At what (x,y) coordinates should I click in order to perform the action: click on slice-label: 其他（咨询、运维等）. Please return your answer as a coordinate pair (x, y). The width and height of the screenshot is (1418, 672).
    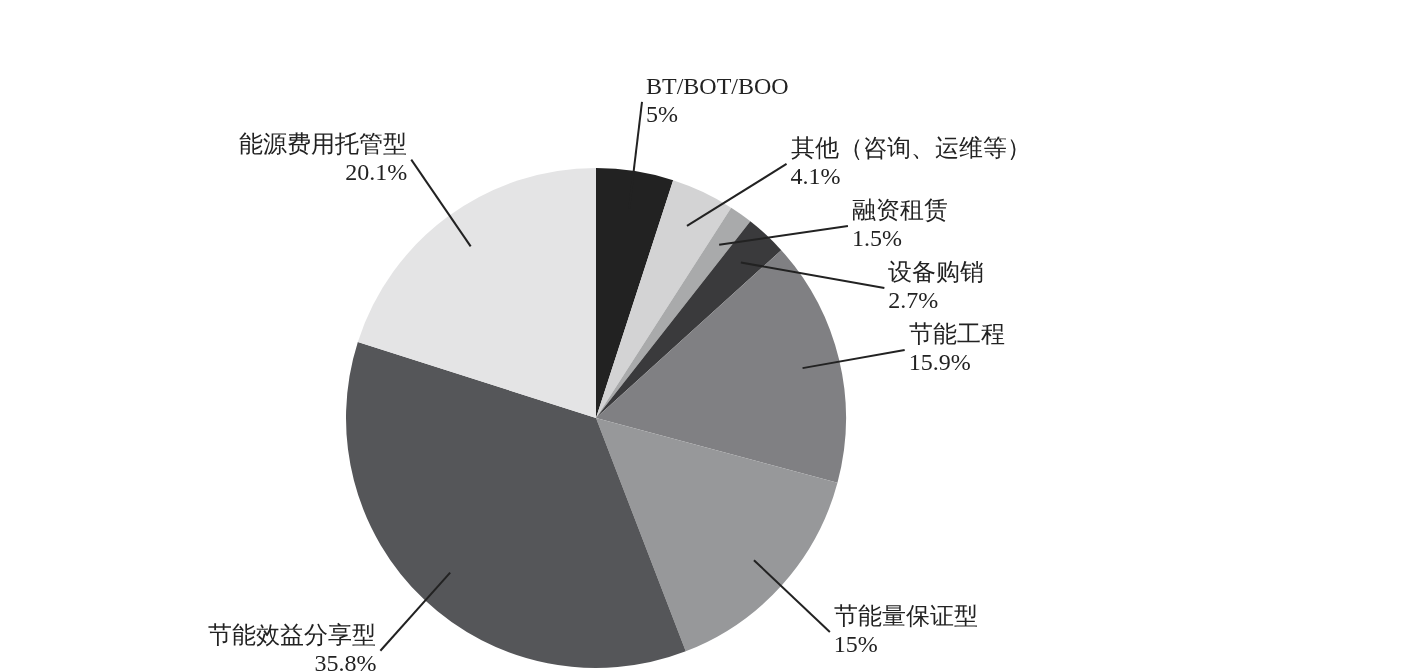
    Looking at the image, I should click on (910, 148).